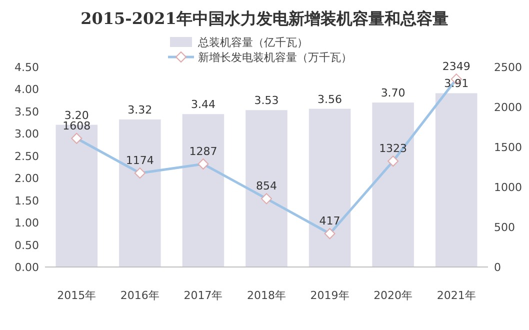 The image size is (529, 330). I want to click on legend-label: 新增长发电装机容量（万千瓦）, so click(275, 57).